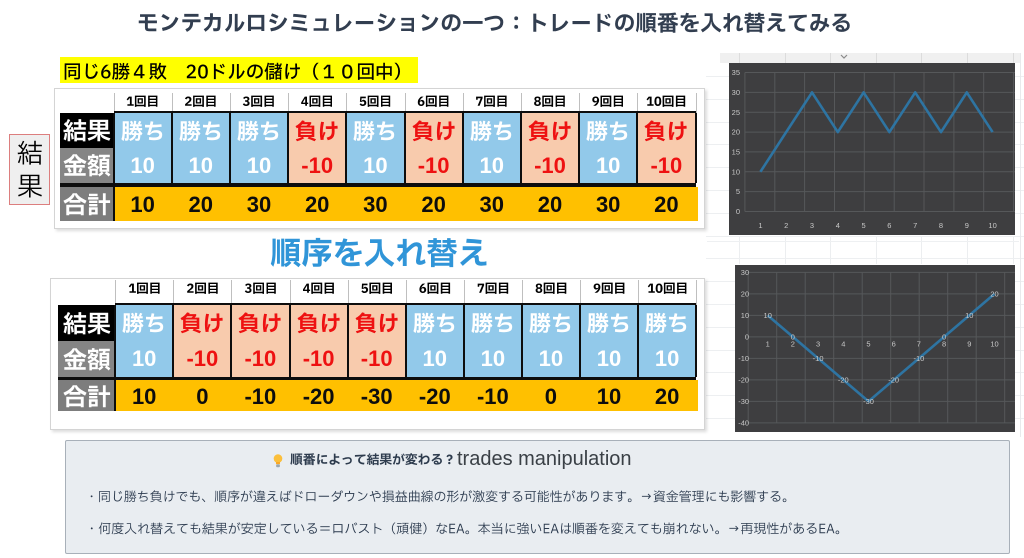 This screenshot has height=558, width=1024. Describe the element at coordinates (743, 422) in the screenshot. I see `svg-text: -40` at that location.